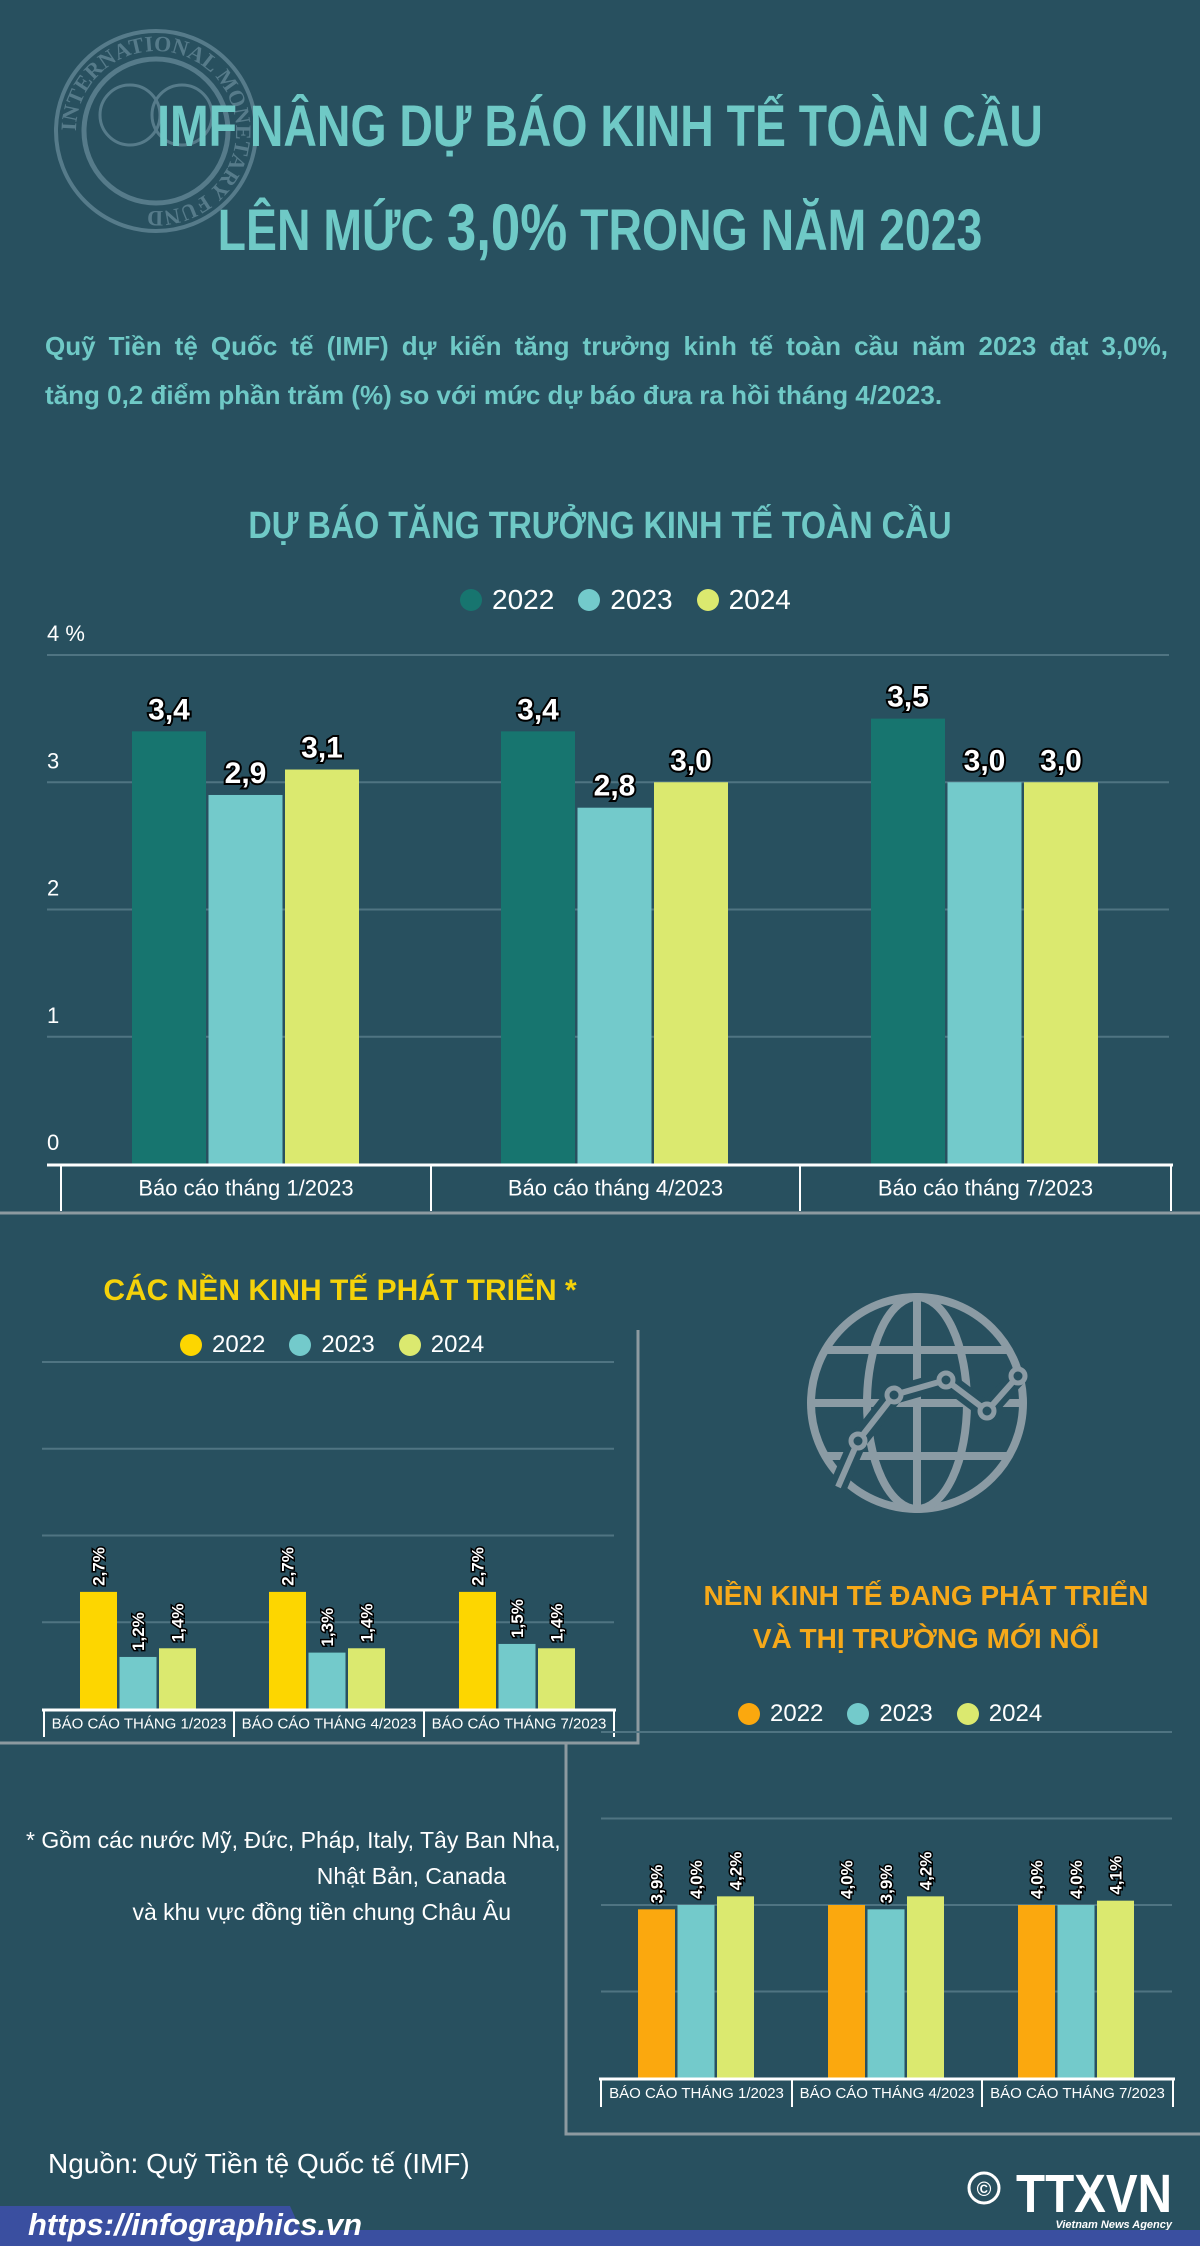 Image resolution: width=1200 pixels, height=2246 pixels. Describe the element at coordinates (53, 1015) in the screenshot. I see `y-tick-label: 1` at that location.